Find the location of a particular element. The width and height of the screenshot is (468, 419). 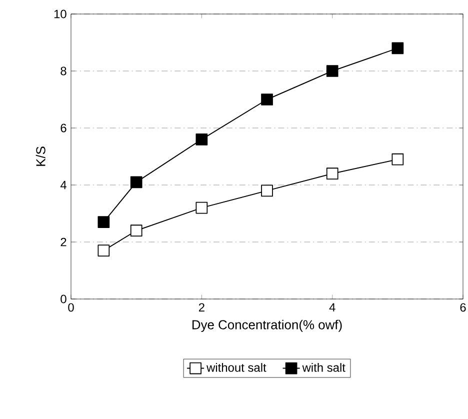

x-tick-label: 2 is located at coordinates (201, 307).